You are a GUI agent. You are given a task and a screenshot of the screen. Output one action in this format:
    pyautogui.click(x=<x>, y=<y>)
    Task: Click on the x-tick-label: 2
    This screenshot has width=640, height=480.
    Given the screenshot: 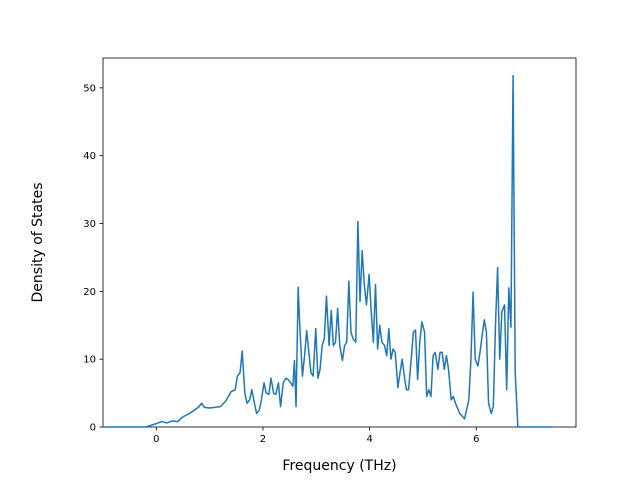 What is the action you would take?
    pyautogui.click(x=263, y=439)
    